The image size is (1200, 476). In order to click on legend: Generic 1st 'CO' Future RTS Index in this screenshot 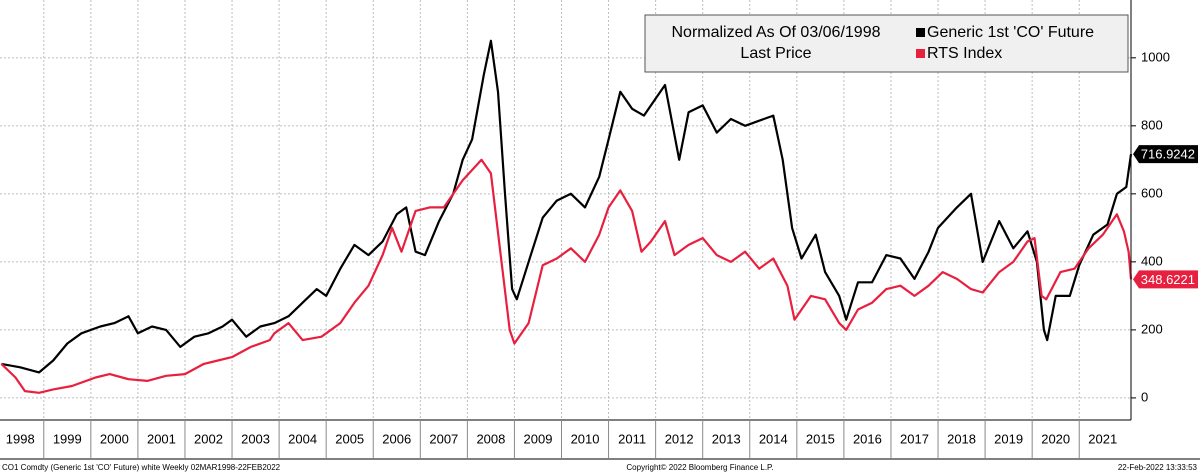, I will do `click(1005, 43)`.